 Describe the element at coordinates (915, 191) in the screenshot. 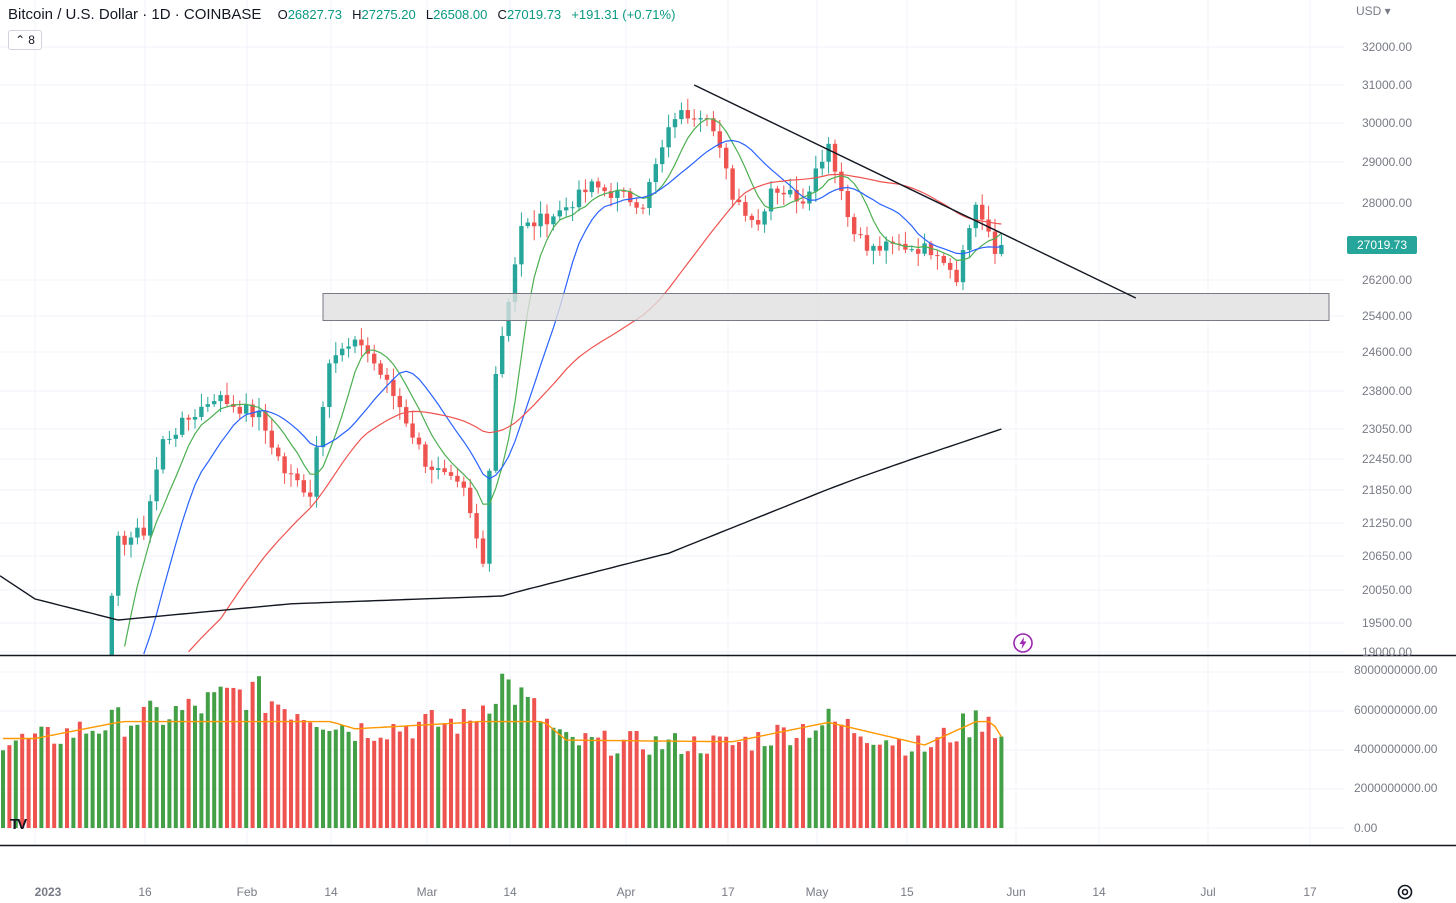

I see `trendline` at that location.